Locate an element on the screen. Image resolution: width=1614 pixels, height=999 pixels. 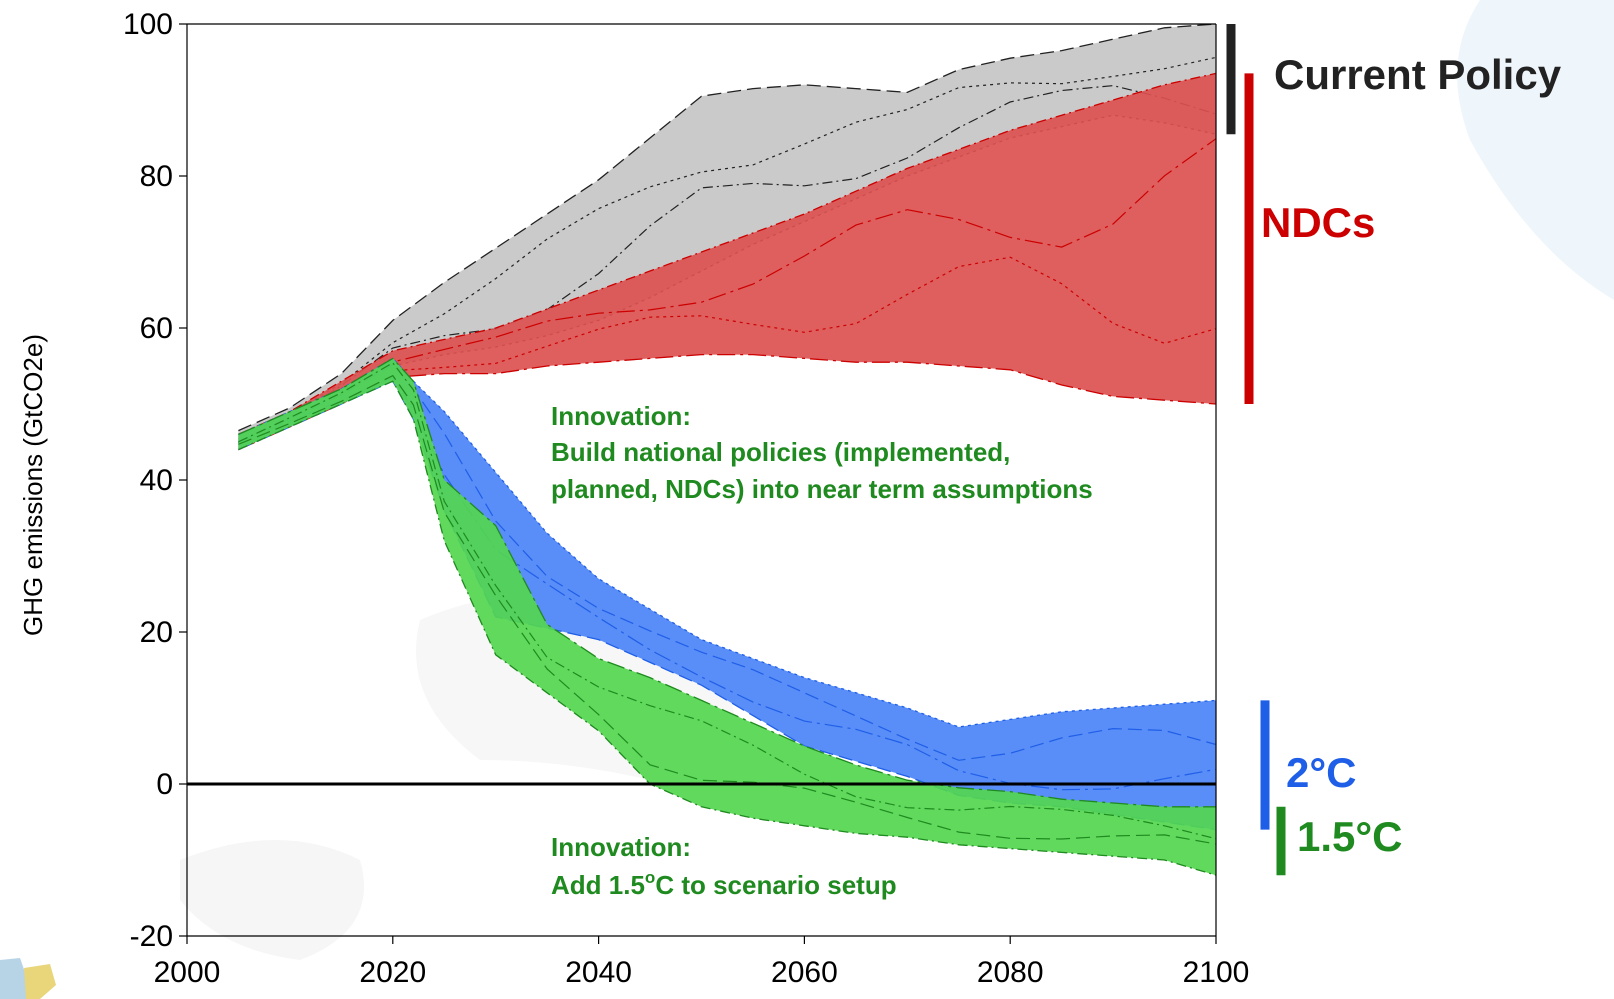
y-tick-label: 100 is located at coordinates (148, 24).